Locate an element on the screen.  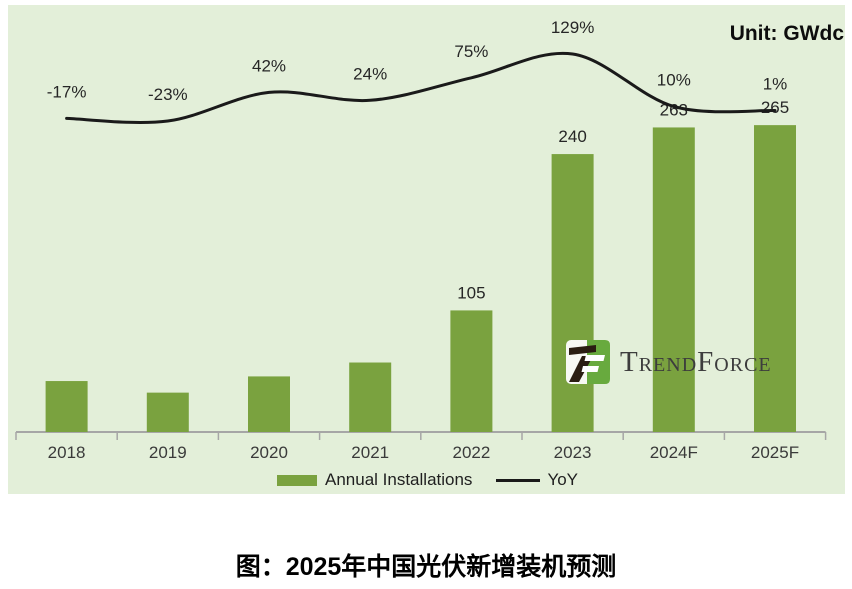
bar-2019 is located at coordinates (167, 412).